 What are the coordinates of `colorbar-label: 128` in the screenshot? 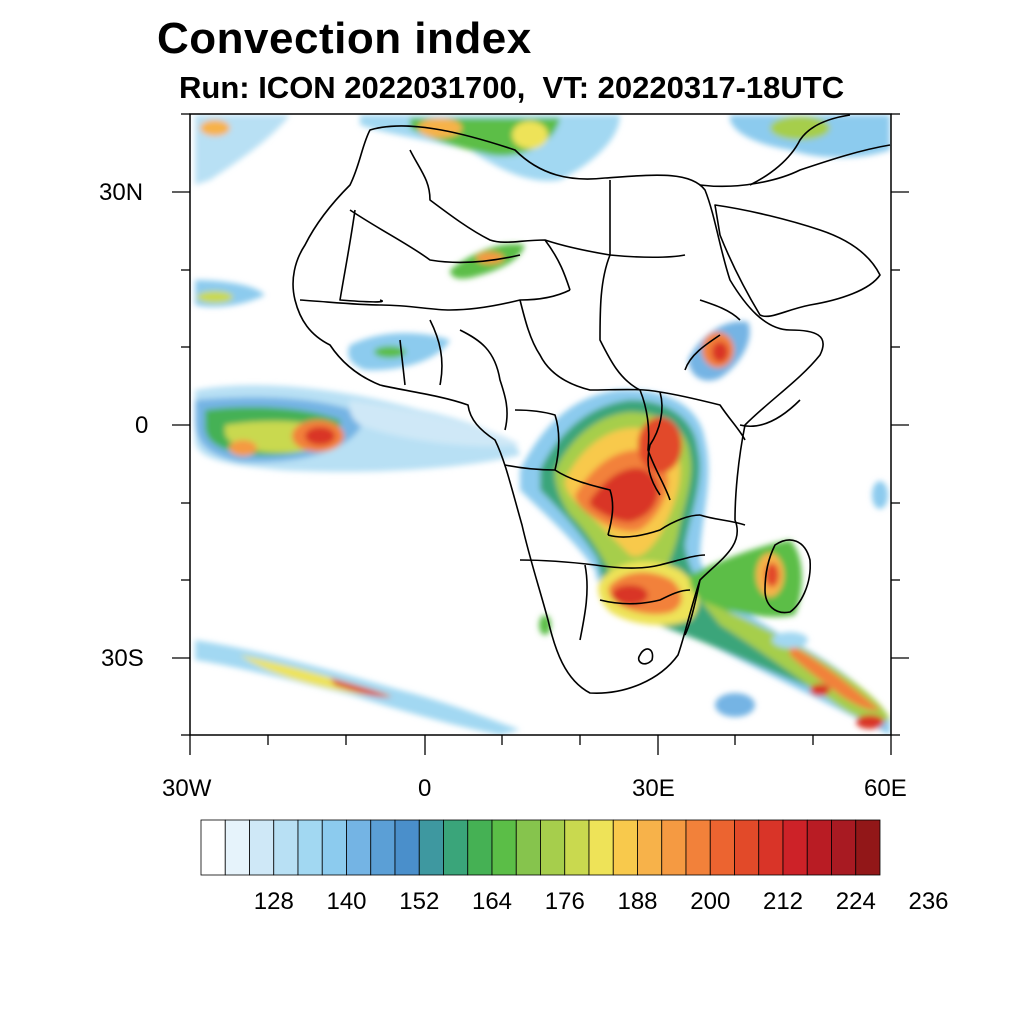 It's located at (273, 901).